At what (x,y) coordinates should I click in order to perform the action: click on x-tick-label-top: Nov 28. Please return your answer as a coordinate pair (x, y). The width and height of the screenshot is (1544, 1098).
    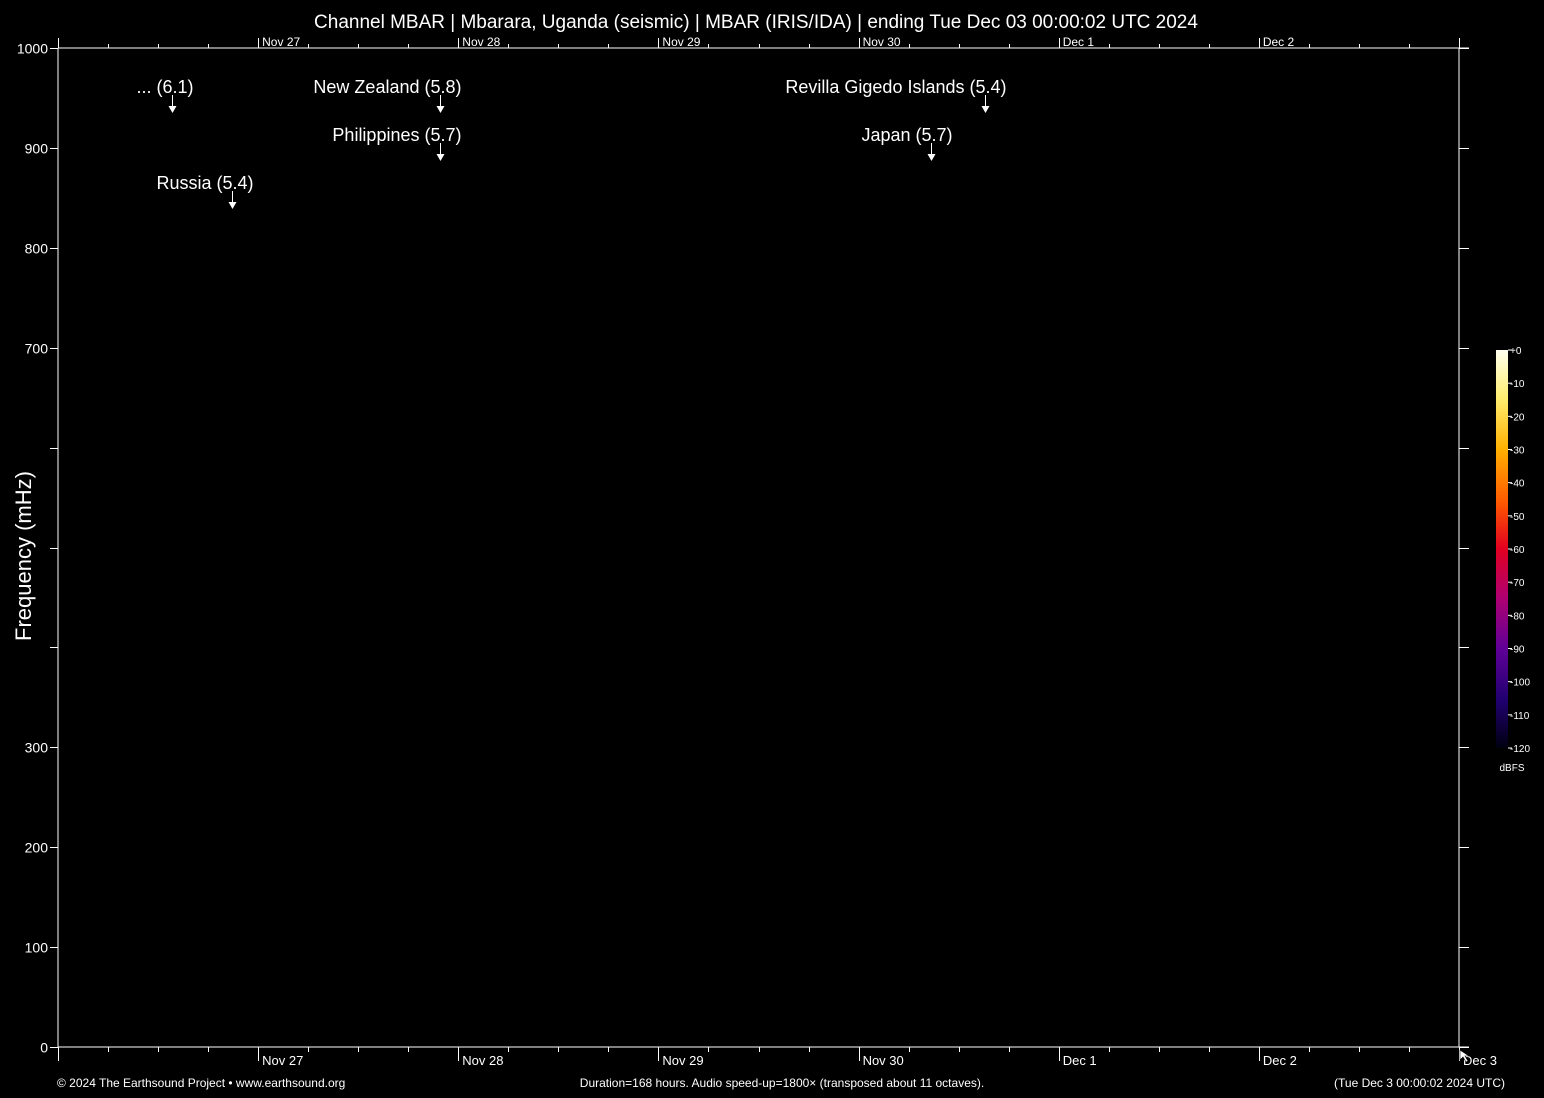
    Looking at the image, I should click on (481, 42).